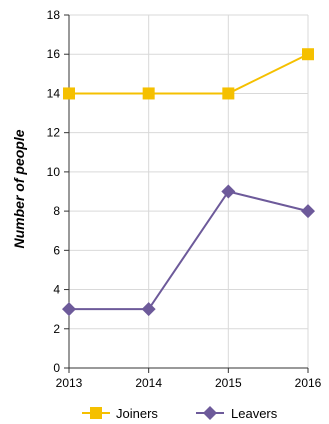 Image resolution: width=329 pixels, height=424 pixels. What do you see at coordinates (137, 413) in the screenshot?
I see `legend-label-joiners: Joiners` at bounding box center [137, 413].